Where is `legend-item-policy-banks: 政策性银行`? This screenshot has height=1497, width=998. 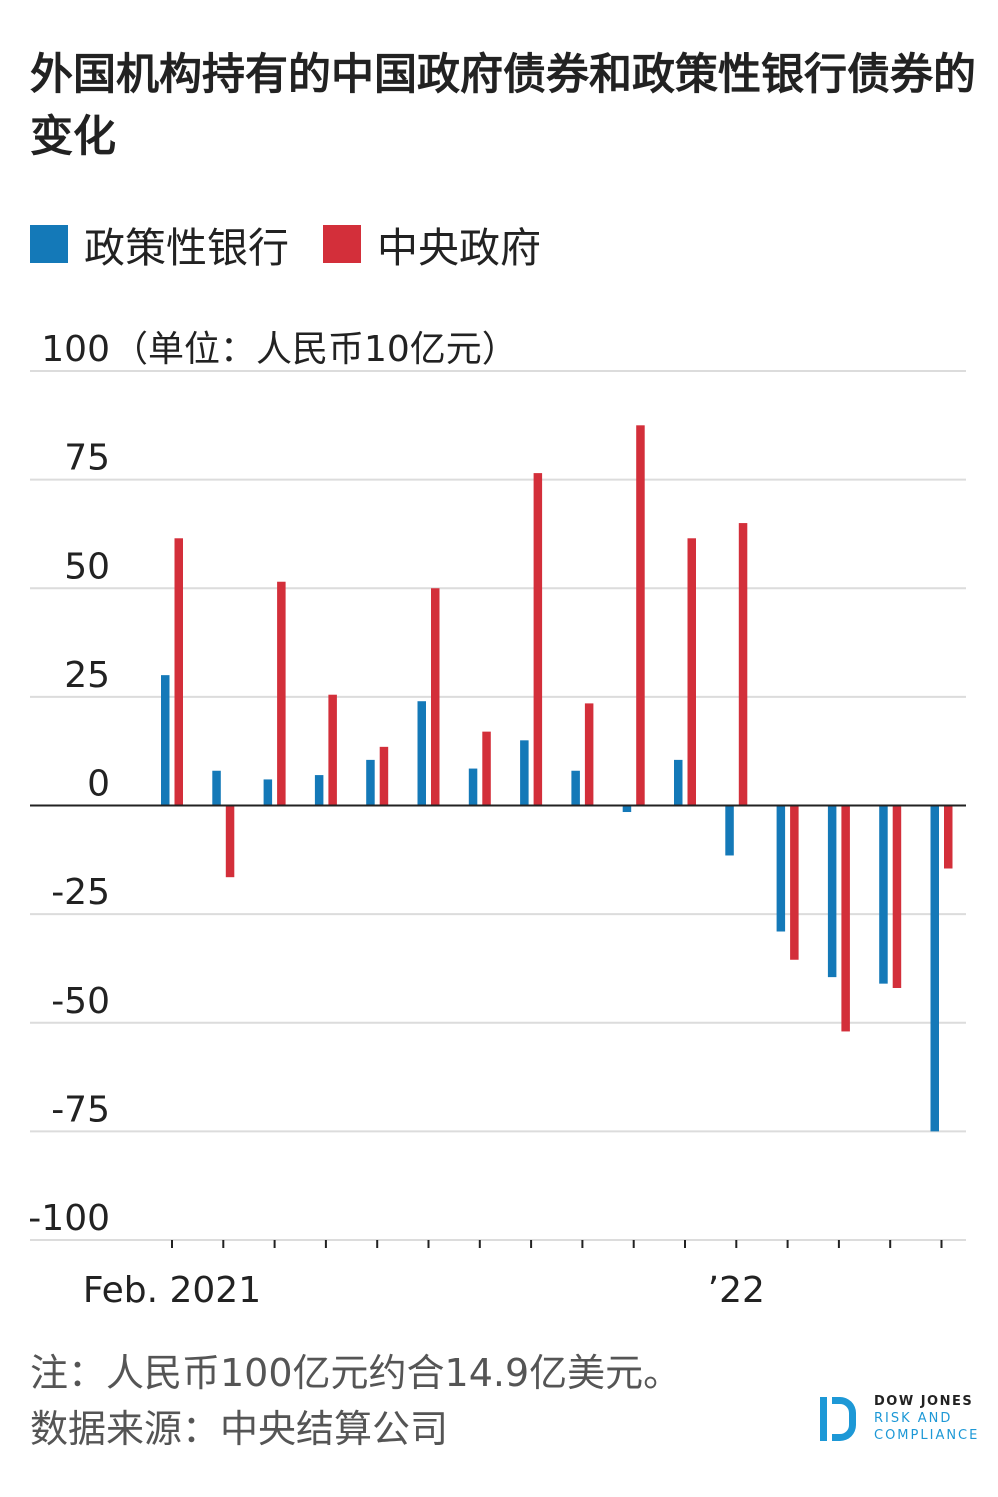
legend-item-policy-banks: 政策性银行 is located at coordinates (159, 244).